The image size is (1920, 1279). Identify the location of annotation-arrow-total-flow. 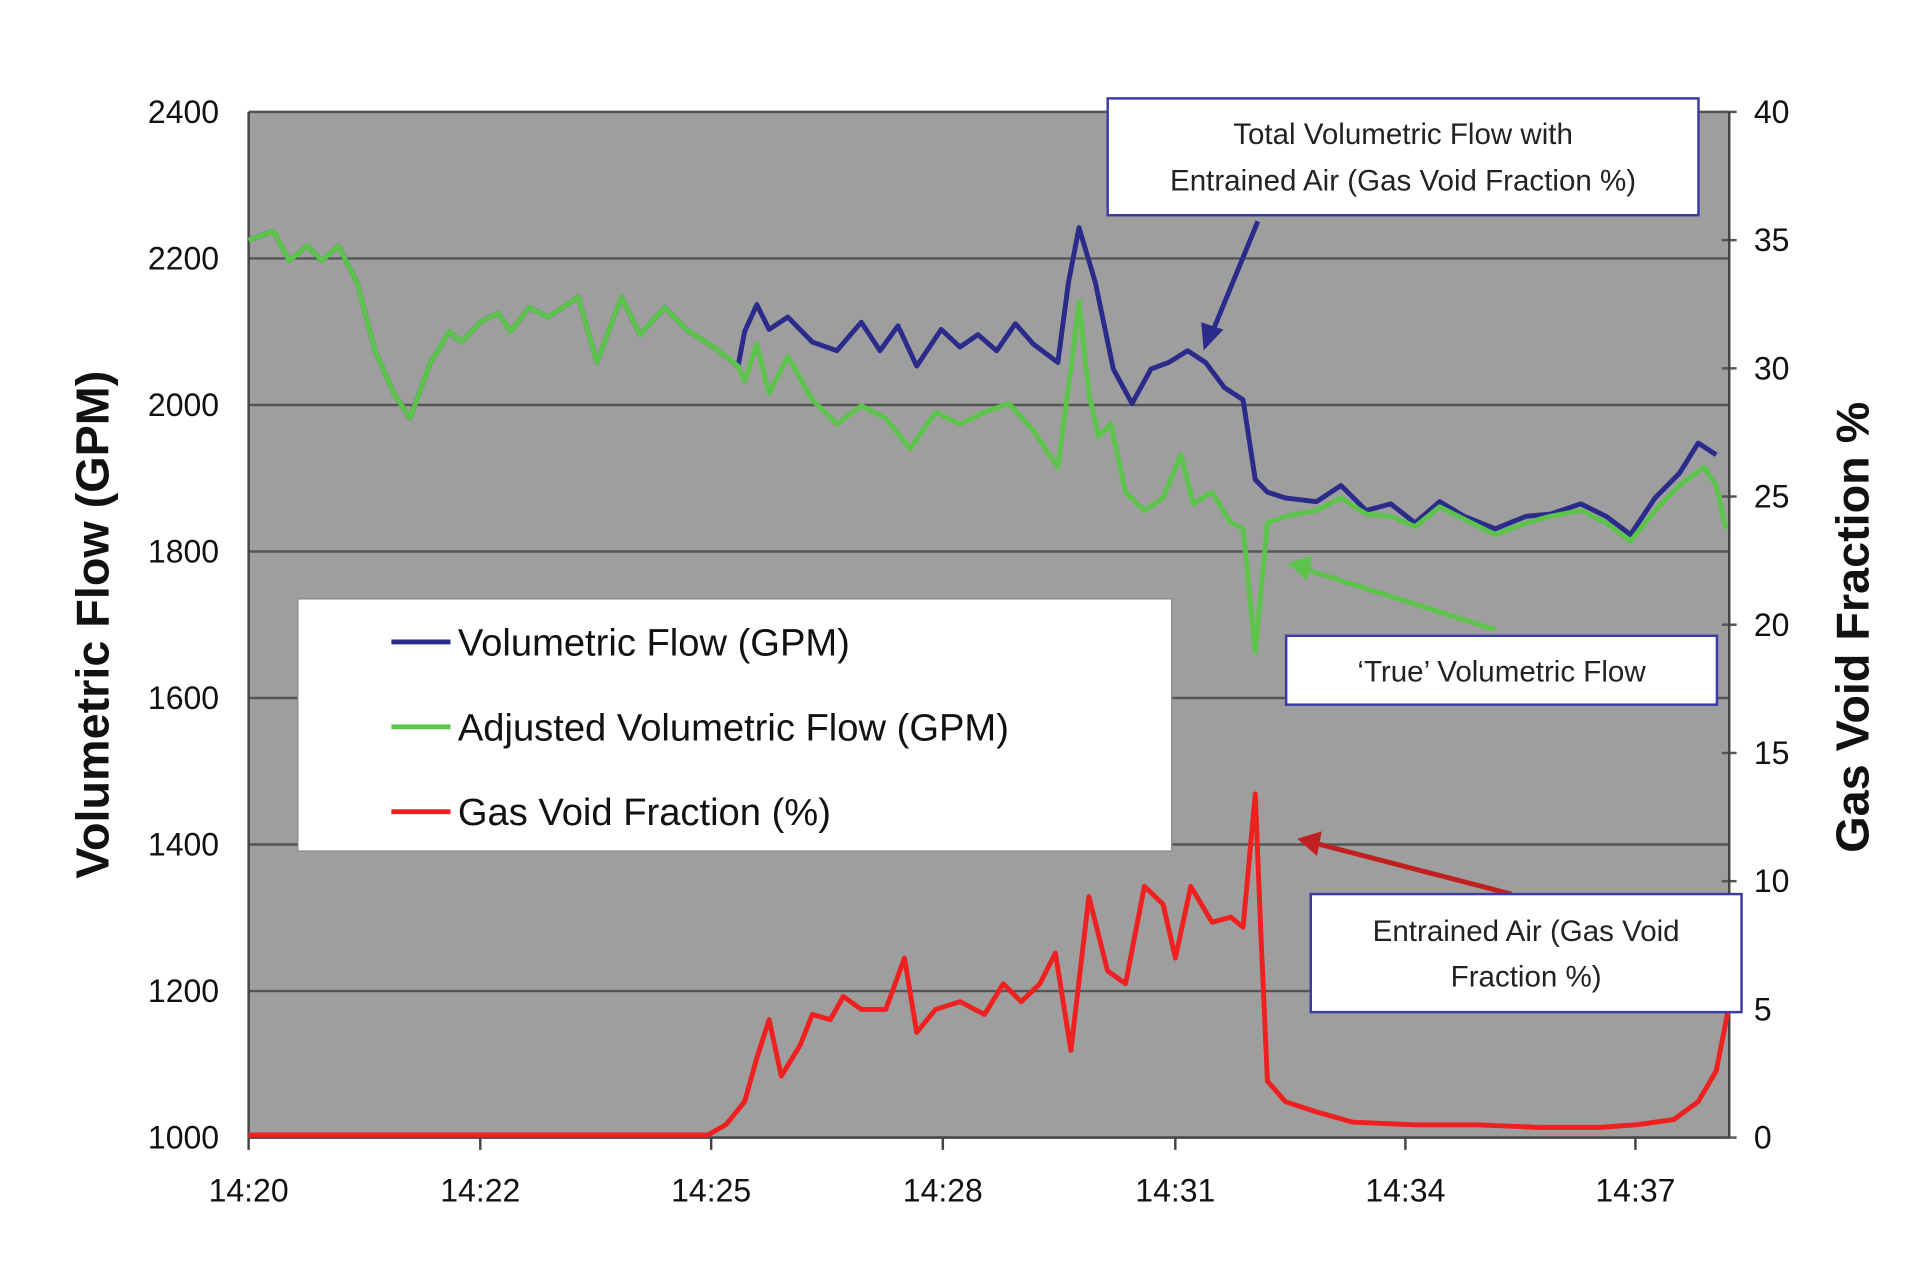
(1234, 280).